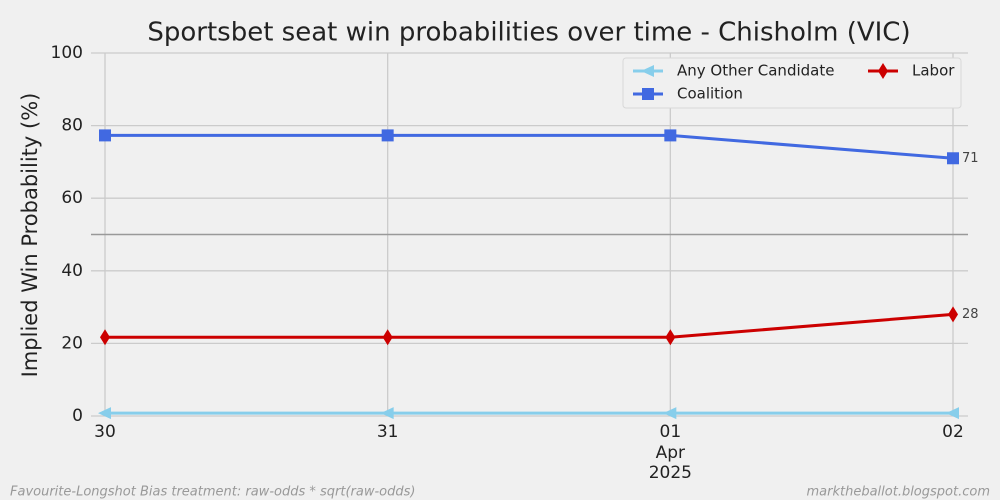 The image size is (1000, 500). Describe the element at coordinates (72, 126) in the screenshot. I see `y-tick-label: 80` at that location.